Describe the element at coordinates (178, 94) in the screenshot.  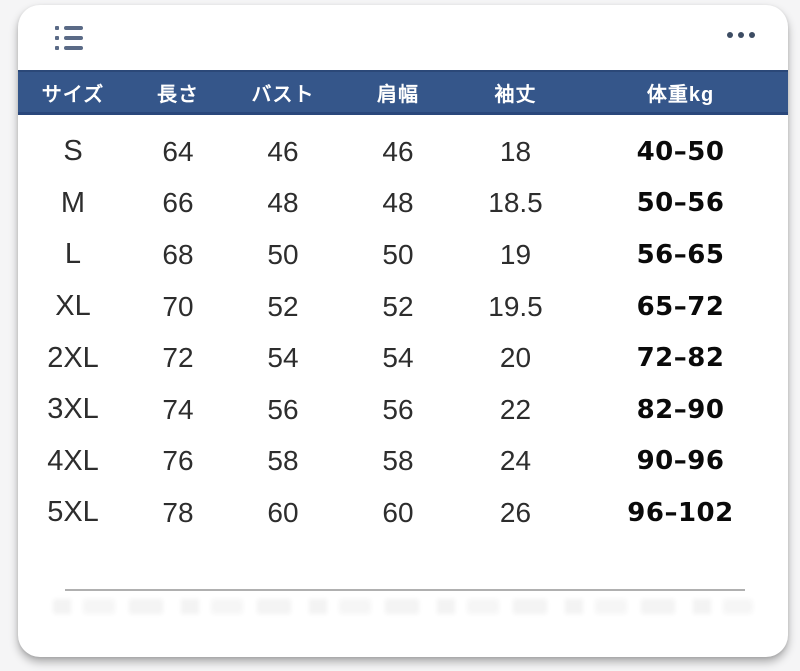
I see `header-length: 長さ` at that location.